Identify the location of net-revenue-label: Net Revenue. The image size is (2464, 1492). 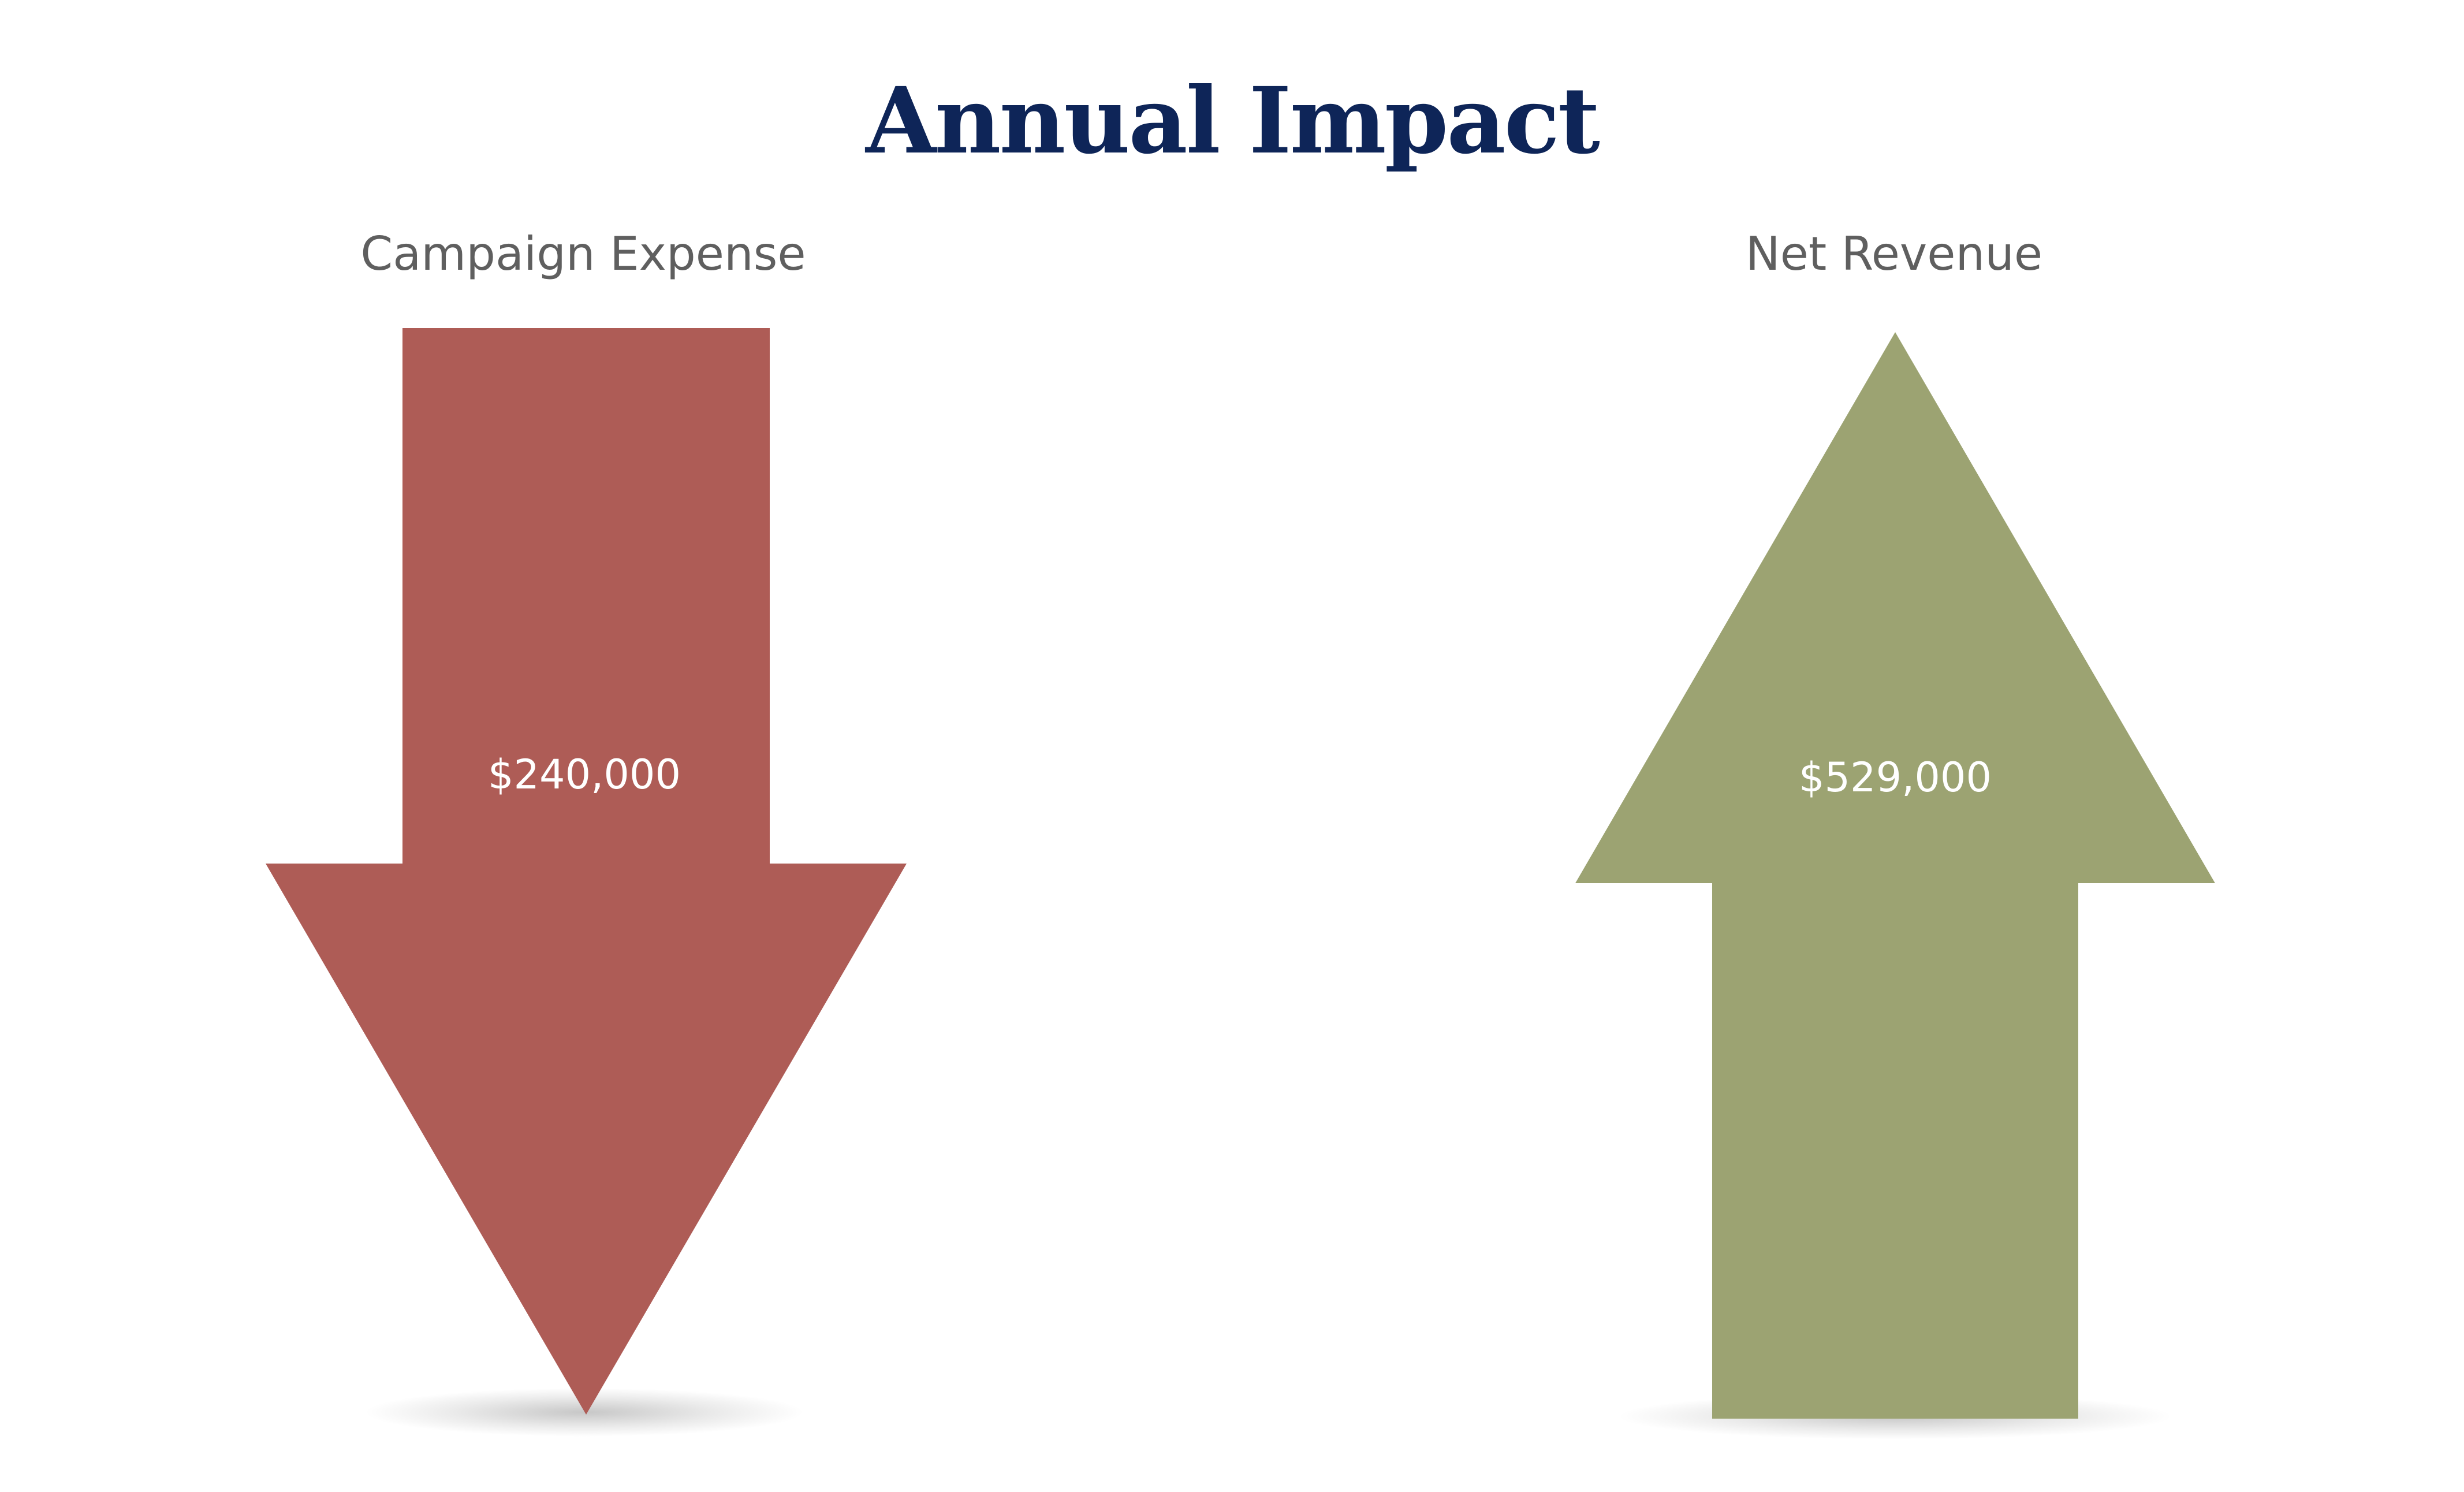
(1894, 254).